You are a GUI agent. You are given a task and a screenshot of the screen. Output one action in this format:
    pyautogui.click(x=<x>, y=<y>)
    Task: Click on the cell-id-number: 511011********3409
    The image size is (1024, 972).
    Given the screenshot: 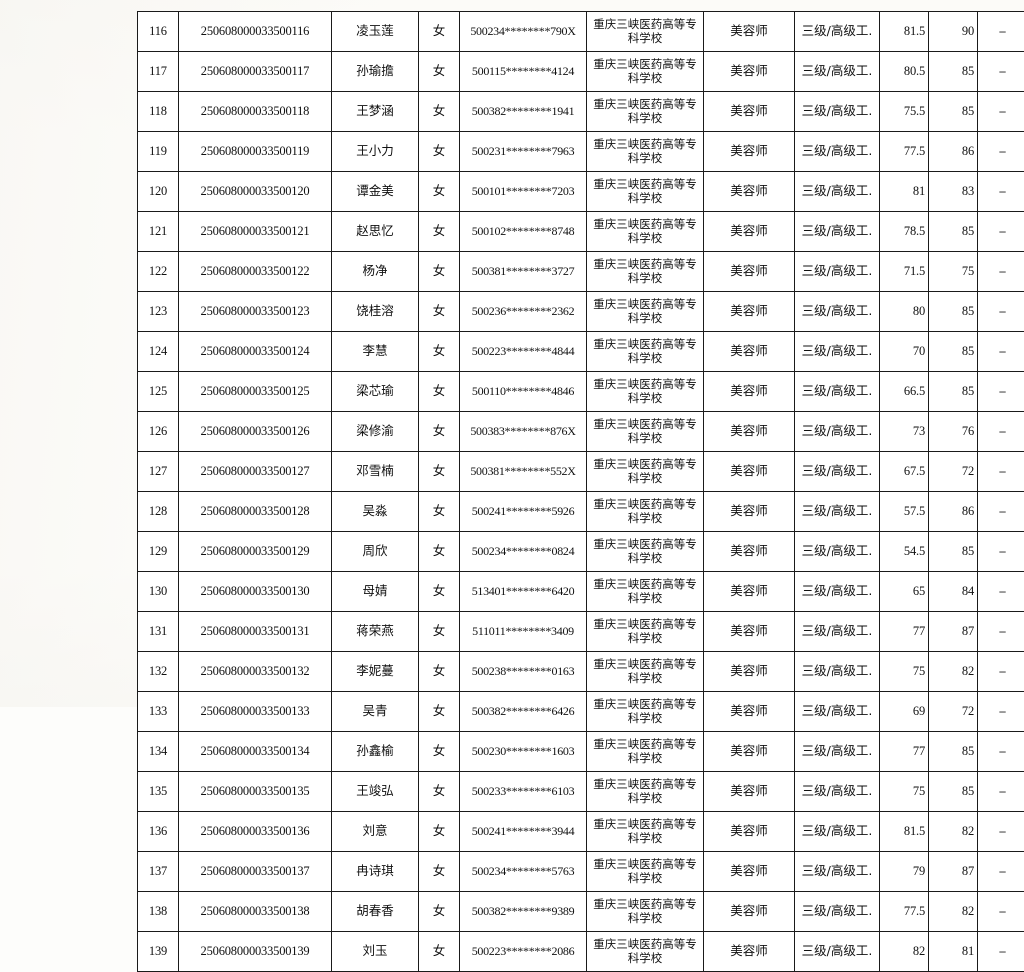 What is the action you would take?
    pyautogui.click(x=523, y=632)
    